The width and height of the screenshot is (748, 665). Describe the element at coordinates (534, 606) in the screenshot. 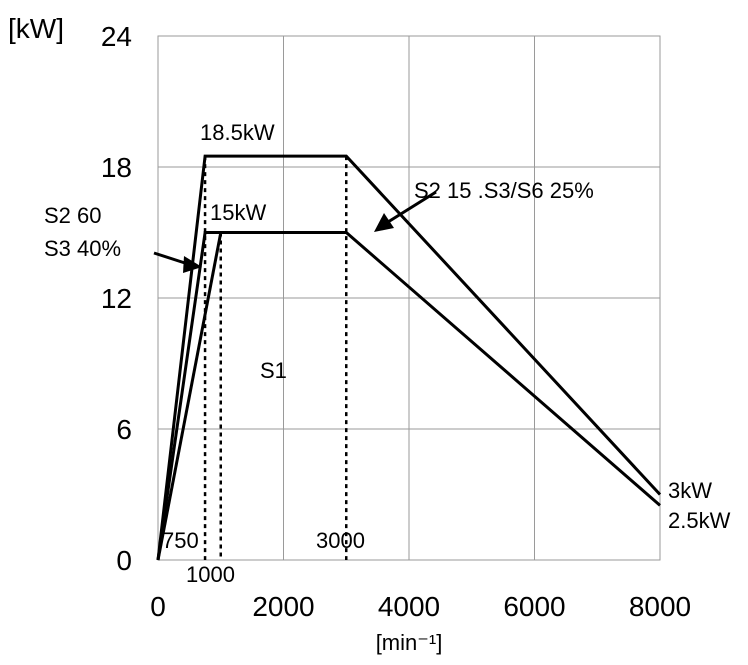

I see `x-tick-label: 6000` at that location.